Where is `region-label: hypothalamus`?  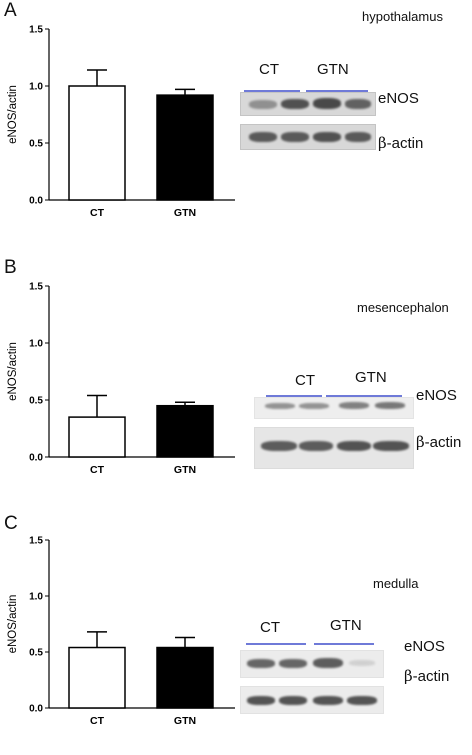 region-label: hypothalamus is located at coordinates (402, 16).